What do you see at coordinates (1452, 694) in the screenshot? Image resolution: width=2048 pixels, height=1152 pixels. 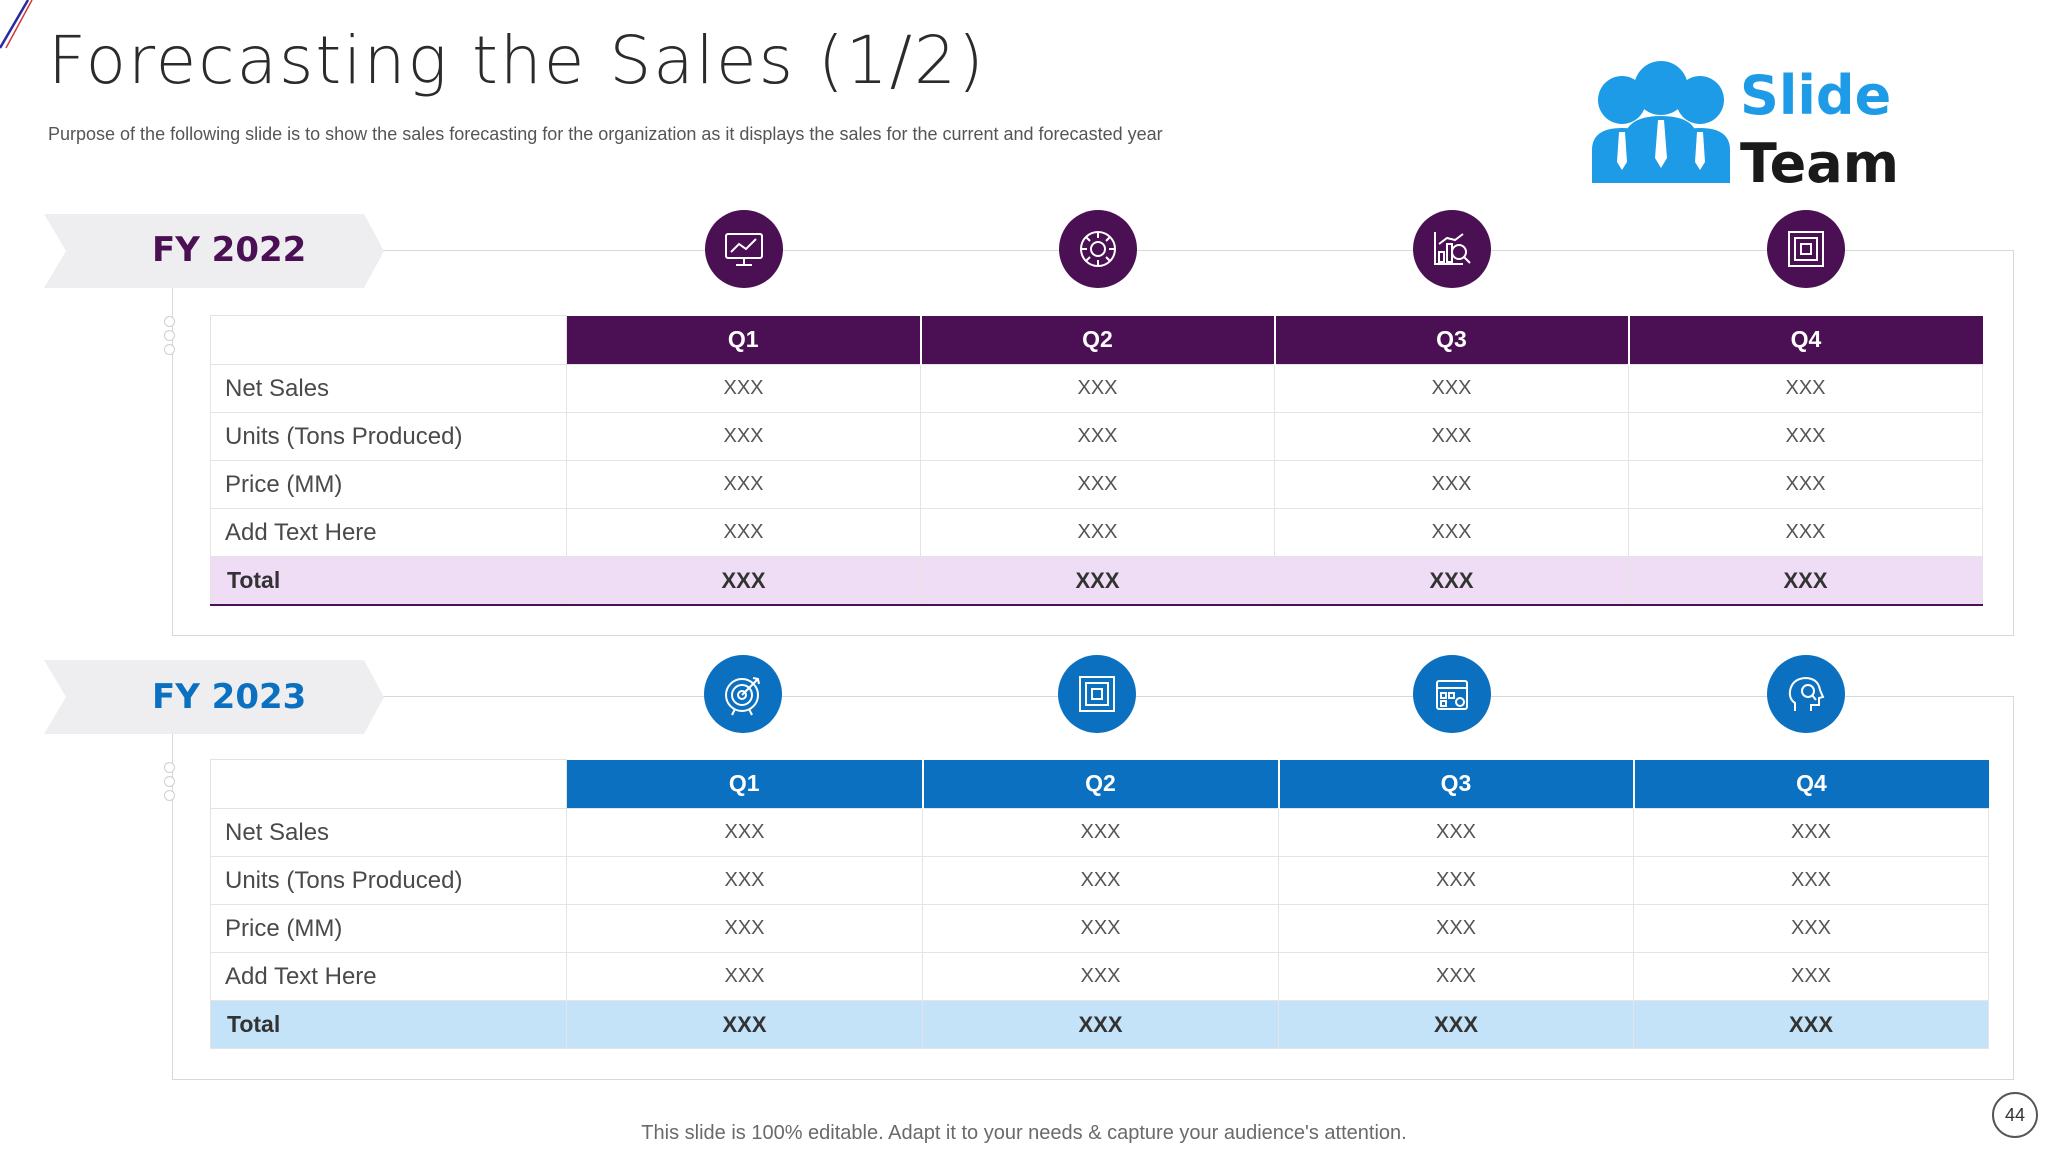 I see `dashboard-gear-icon` at bounding box center [1452, 694].